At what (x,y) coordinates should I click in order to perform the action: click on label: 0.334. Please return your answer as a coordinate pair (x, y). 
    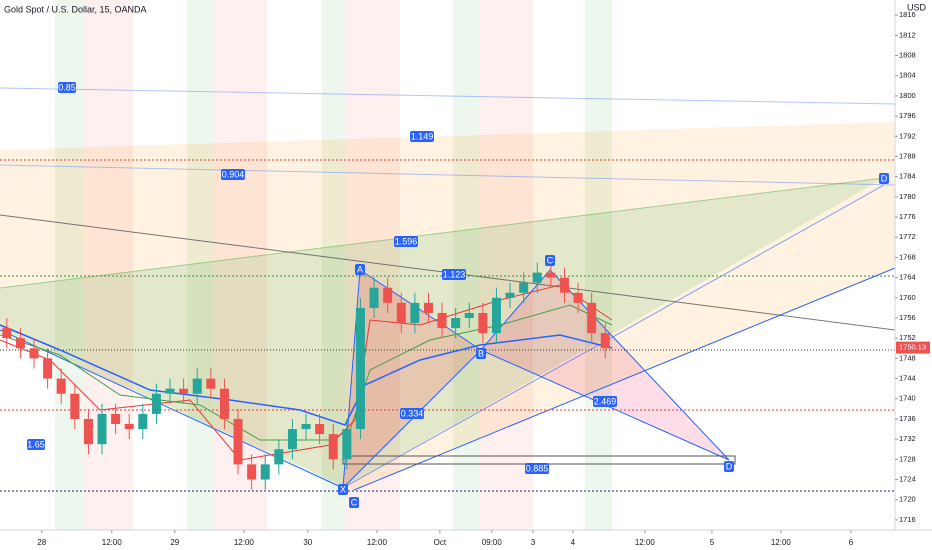
    Looking at the image, I should click on (412, 413).